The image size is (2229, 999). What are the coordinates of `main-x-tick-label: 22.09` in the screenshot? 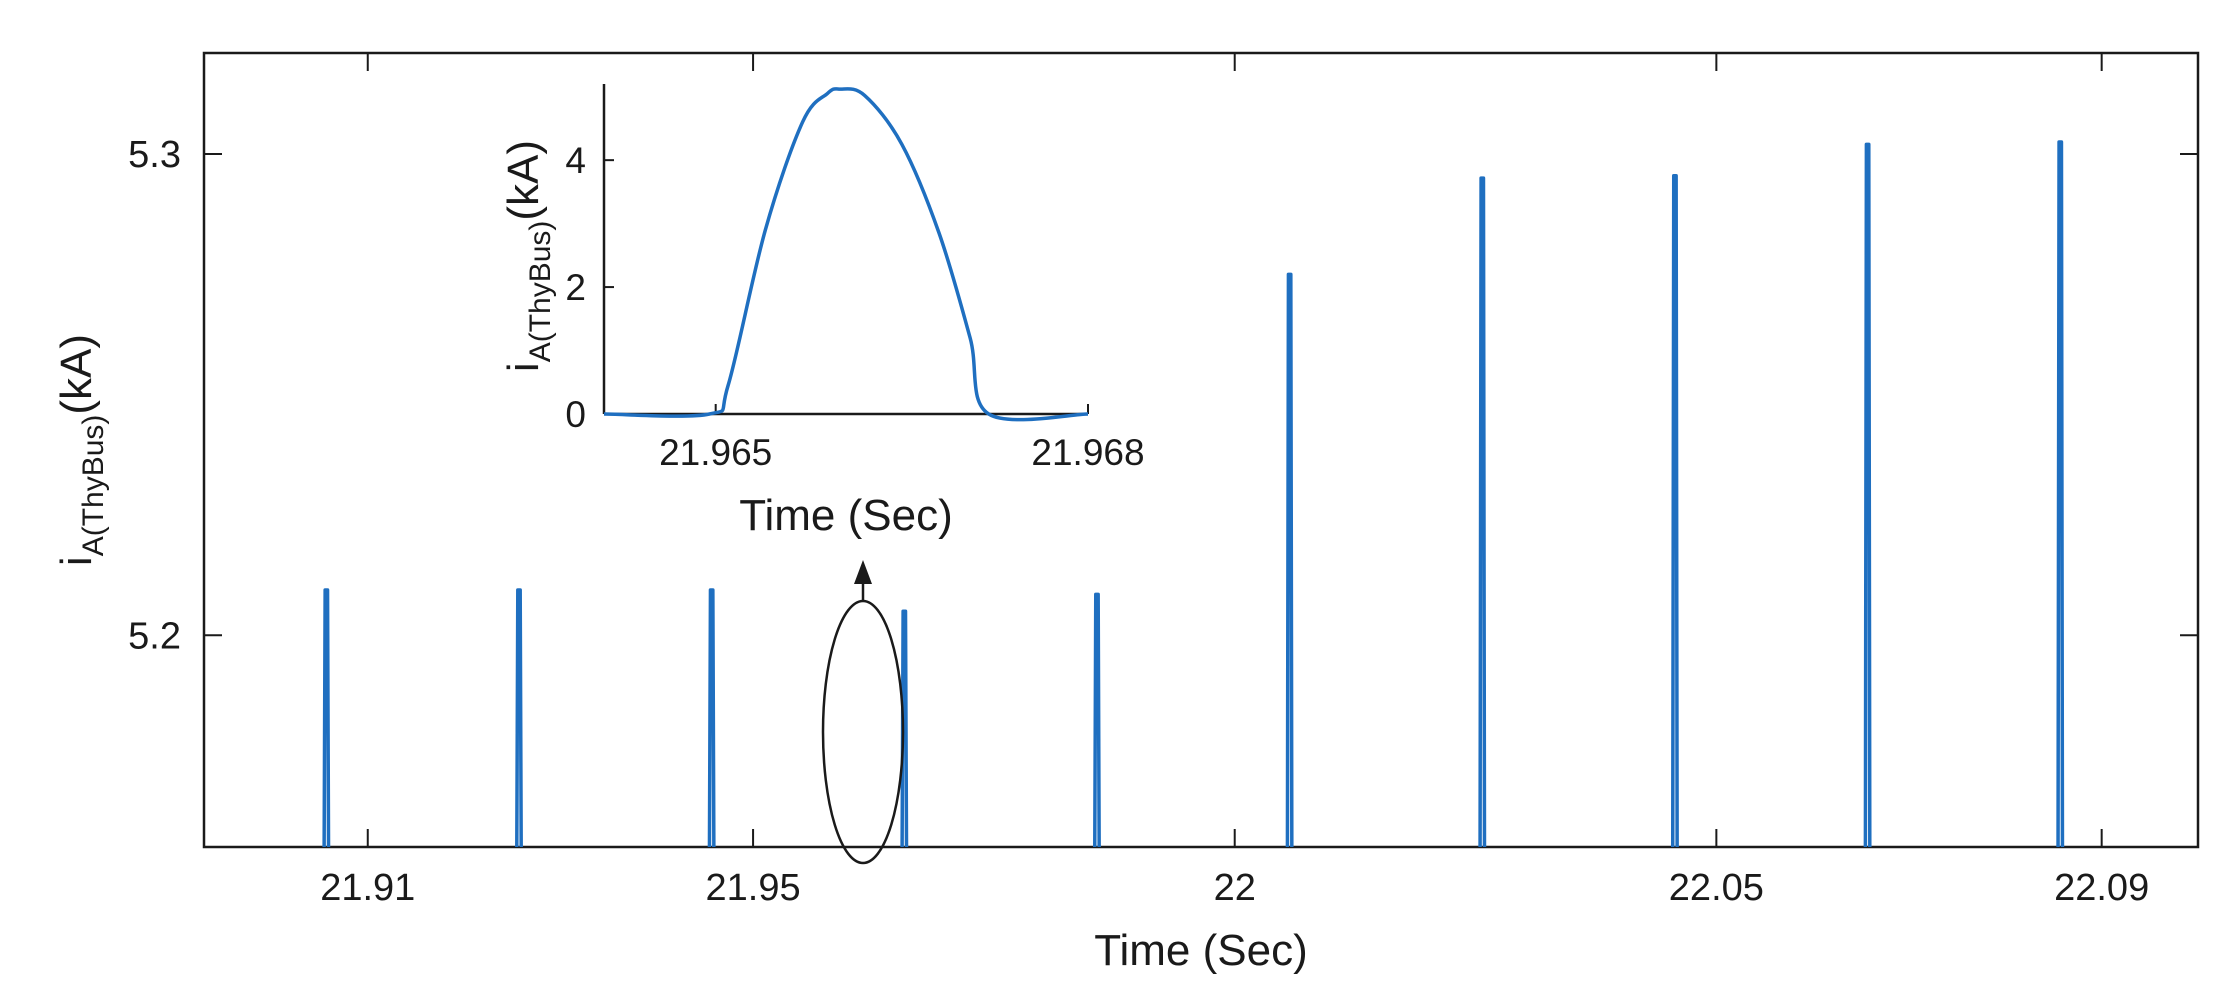 It's located at (2101, 888).